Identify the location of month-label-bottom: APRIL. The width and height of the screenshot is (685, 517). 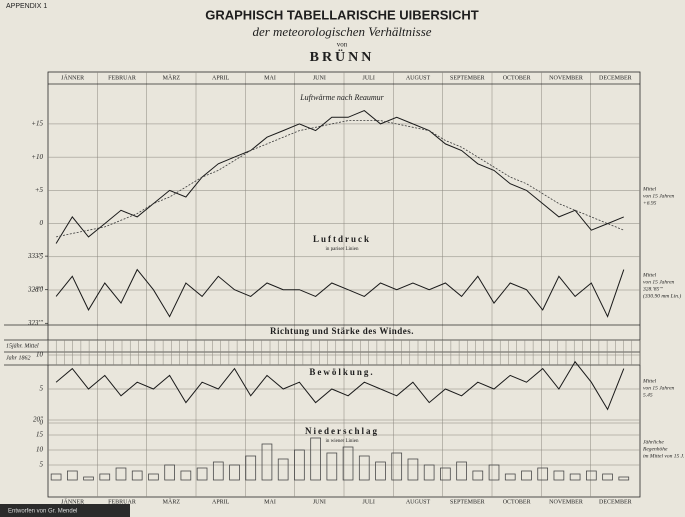
(221, 502).